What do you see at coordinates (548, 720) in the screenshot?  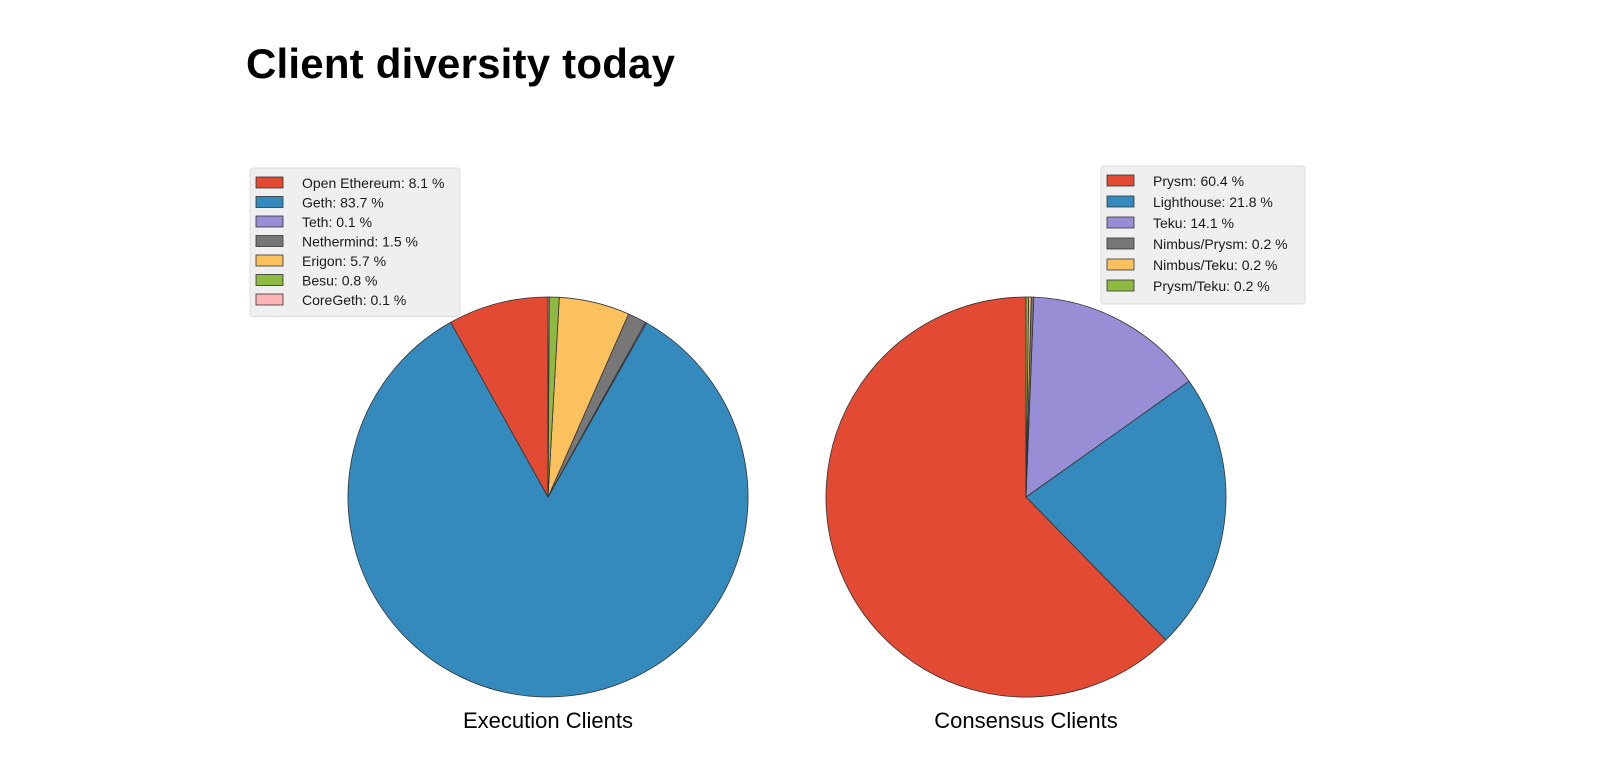 I see `chart-title: Execution Clients` at bounding box center [548, 720].